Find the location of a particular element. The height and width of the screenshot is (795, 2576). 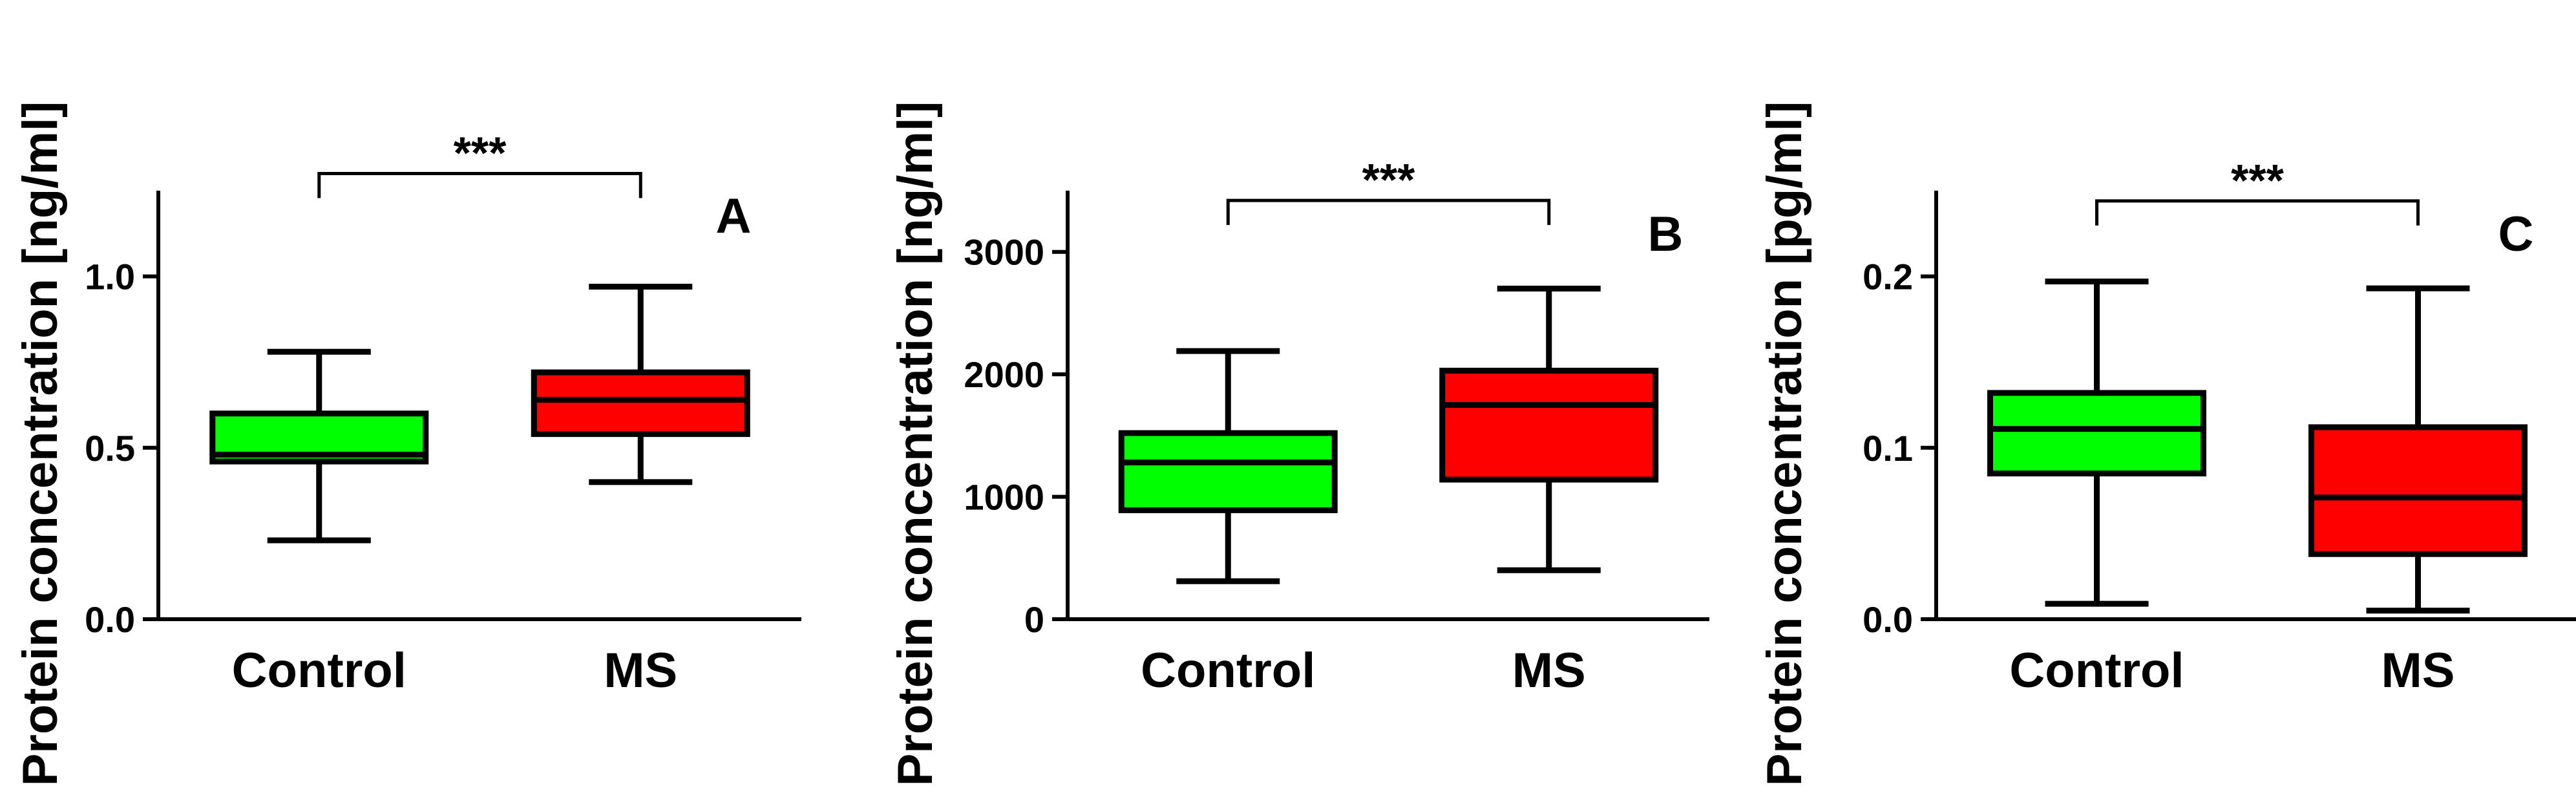

panel-letter: C is located at coordinates (2516, 235).